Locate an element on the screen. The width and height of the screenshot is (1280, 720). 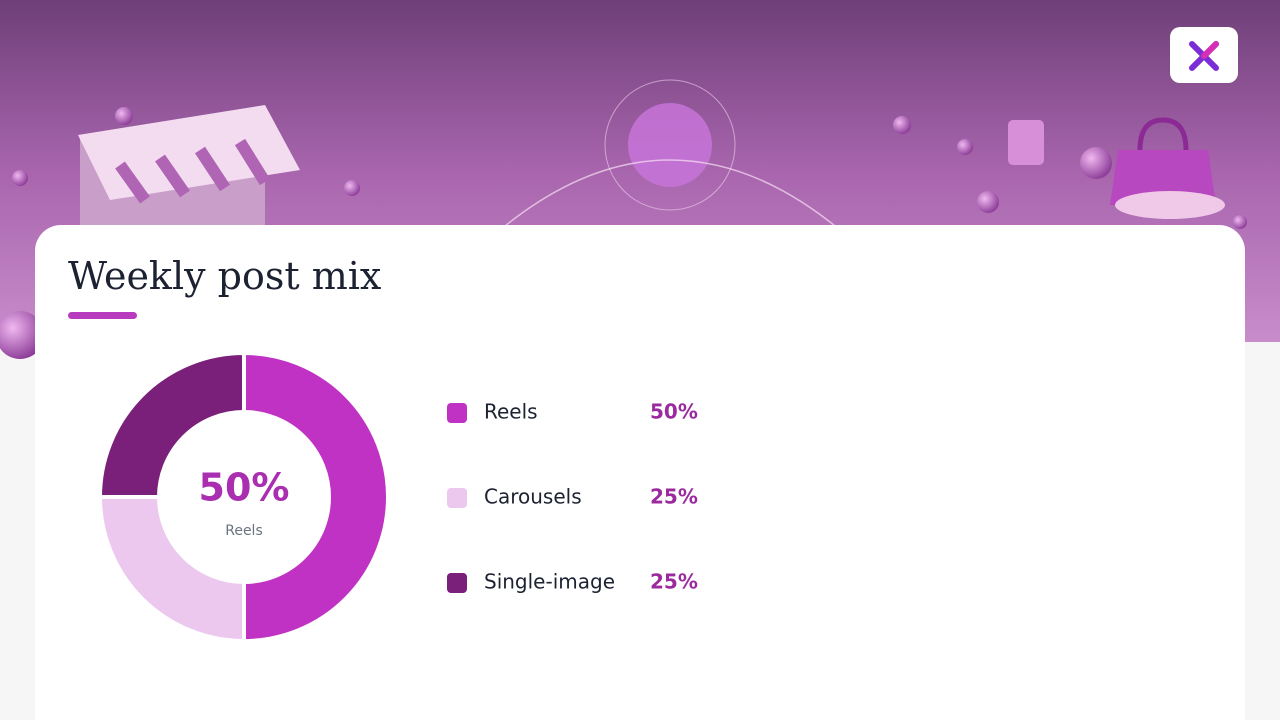
logo-button is located at coordinates (1204, 55).